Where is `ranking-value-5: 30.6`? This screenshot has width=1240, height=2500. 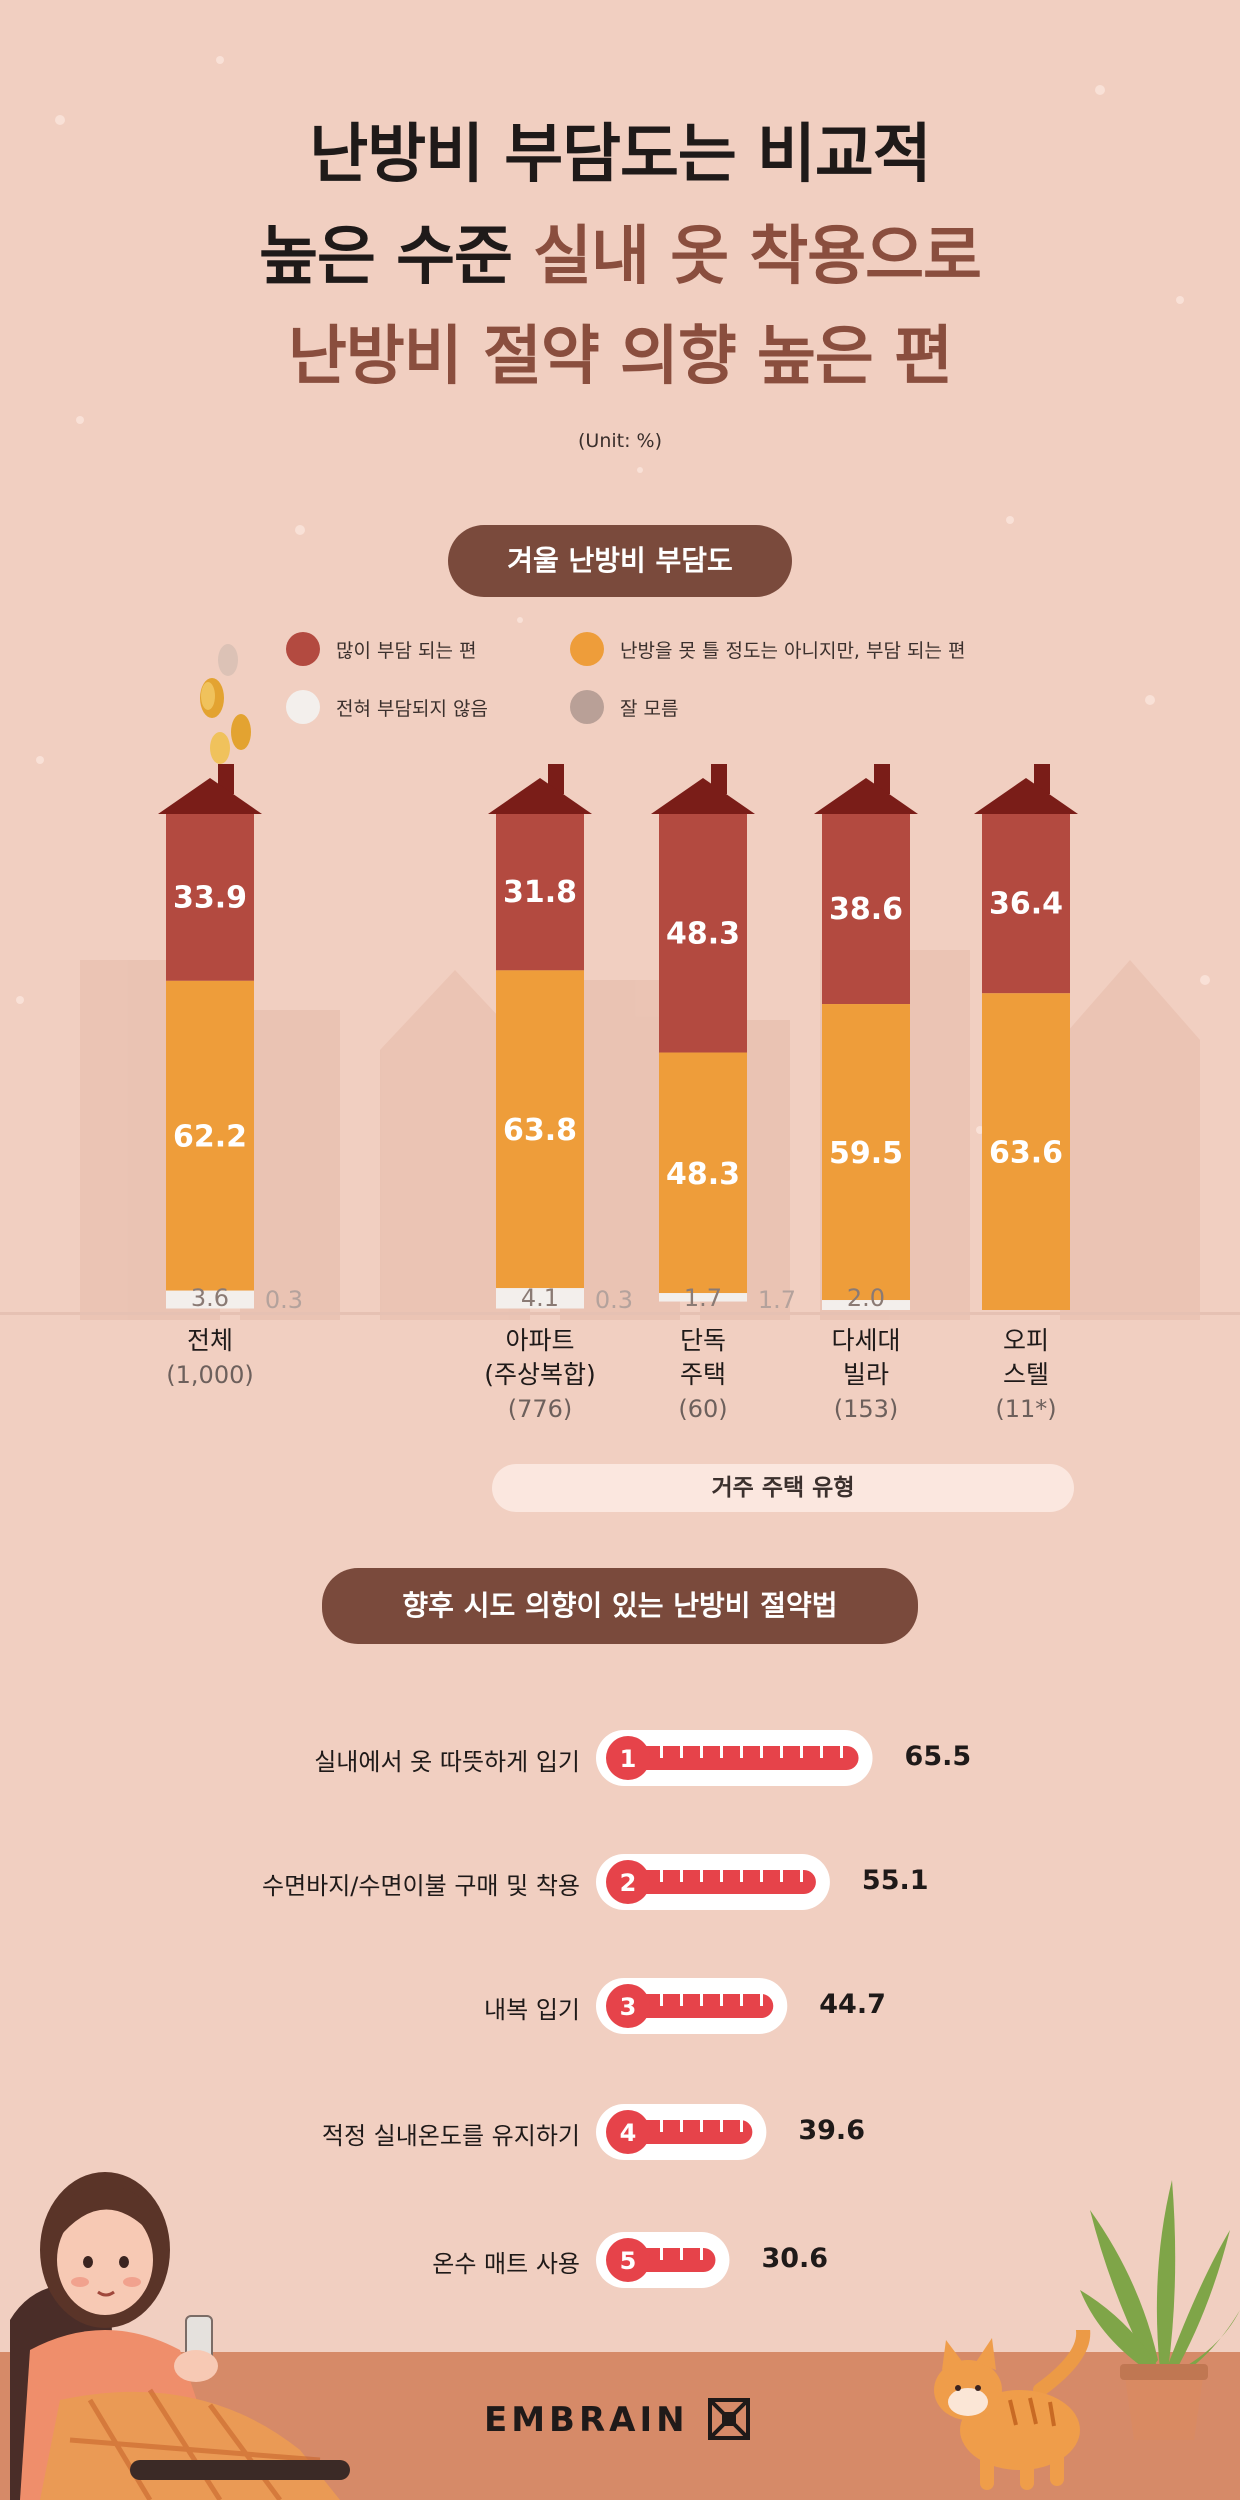 ranking-value-5: 30.6 is located at coordinates (795, 2258).